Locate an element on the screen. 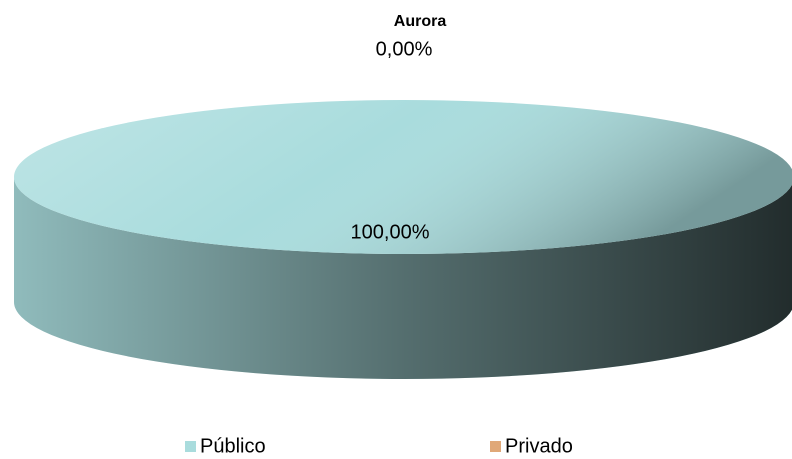  legend-label: Público is located at coordinates (233, 446).